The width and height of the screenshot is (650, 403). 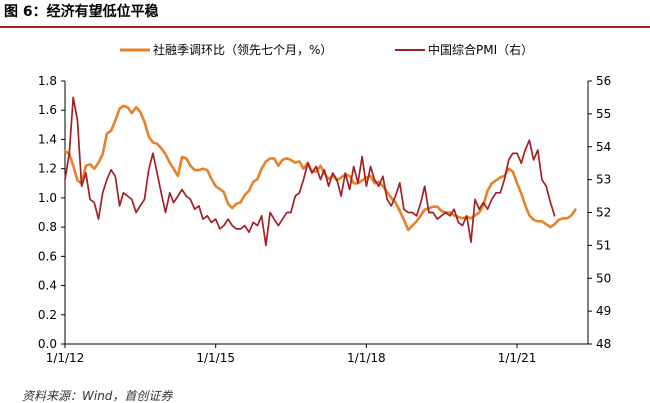 What do you see at coordinates (603, 147) in the screenshot?
I see `right-tick-label: 54` at bounding box center [603, 147].